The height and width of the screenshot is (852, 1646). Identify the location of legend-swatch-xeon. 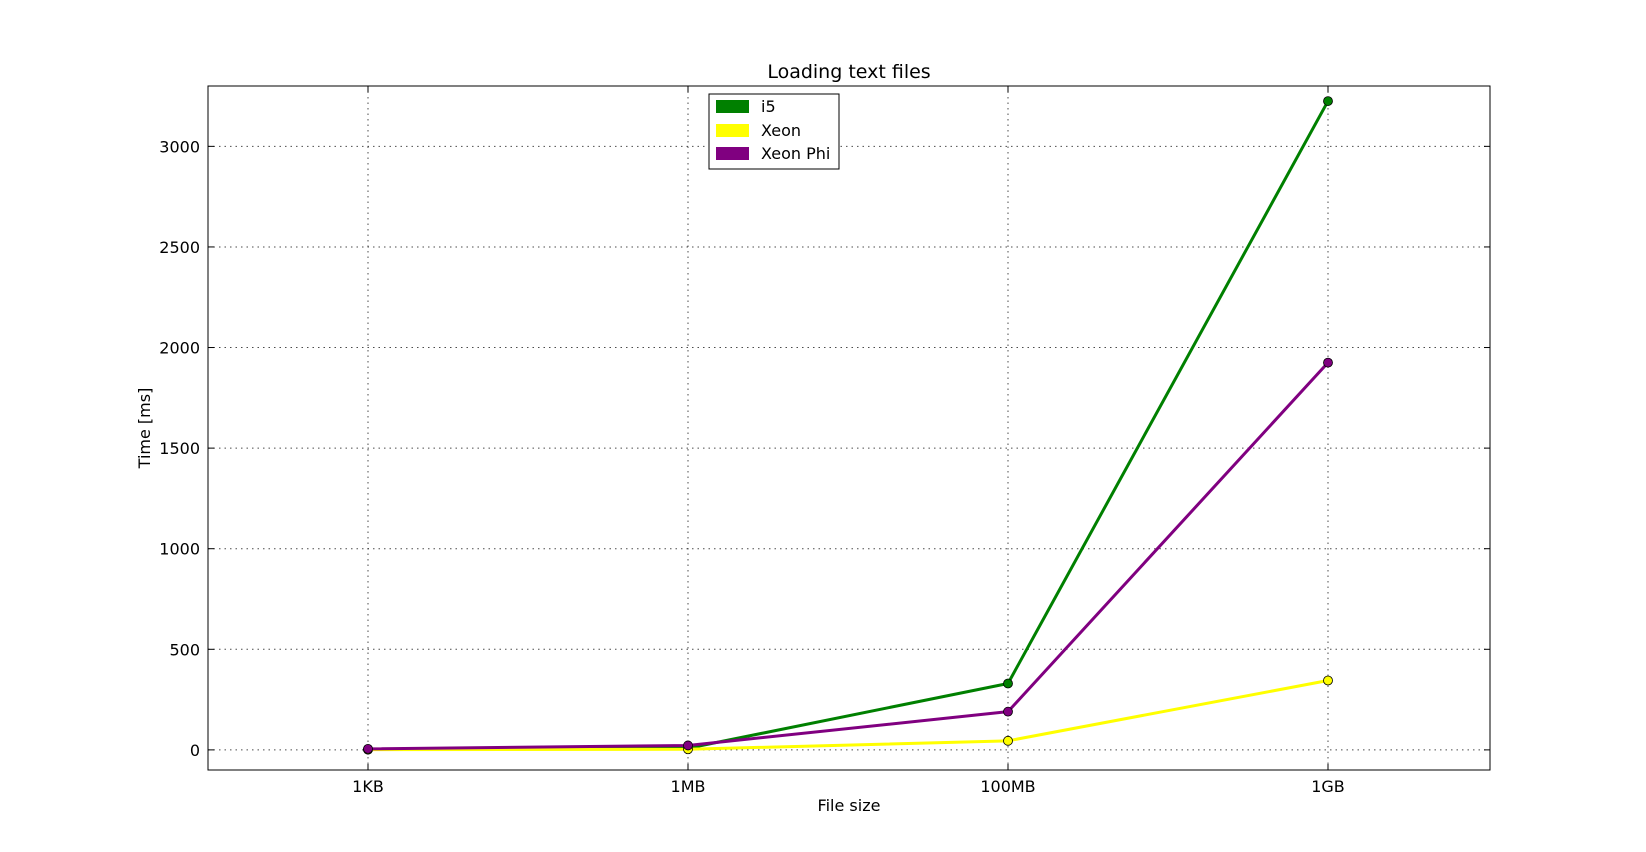
(732, 130).